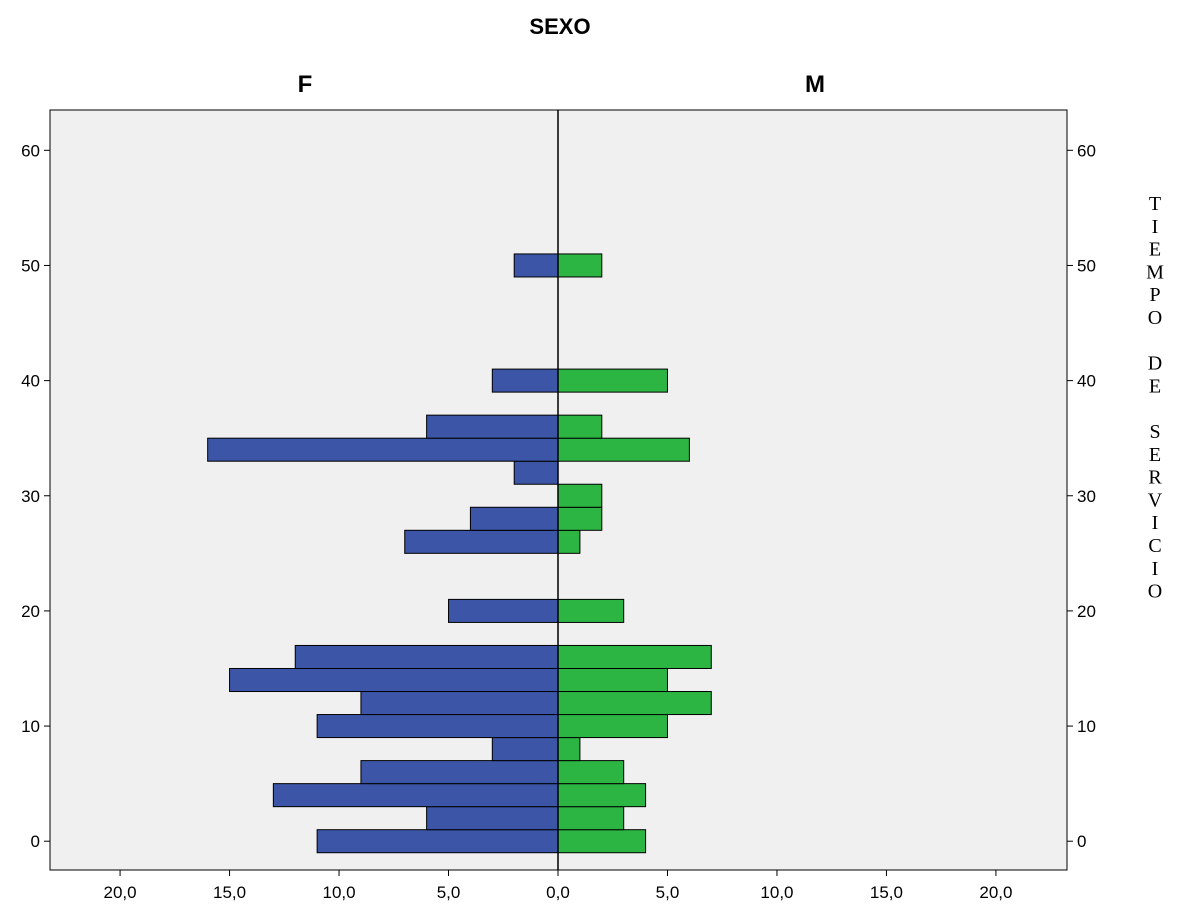 Image resolution: width=1178 pixels, height=912 pixels. What do you see at coordinates (1081, 841) in the screenshot?
I see `y-tick-label-right-0: 0` at bounding box center [1081, 841].